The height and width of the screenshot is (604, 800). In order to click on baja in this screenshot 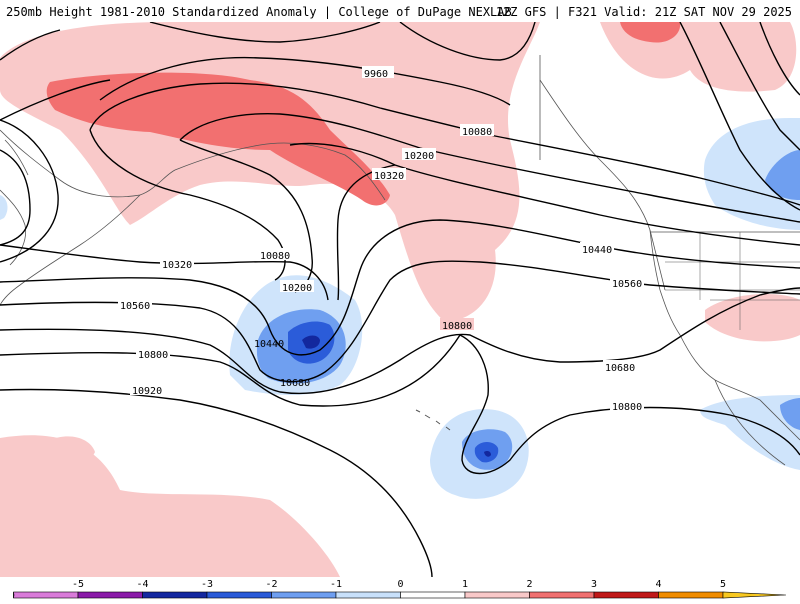, I will do `click(750, 422)`.